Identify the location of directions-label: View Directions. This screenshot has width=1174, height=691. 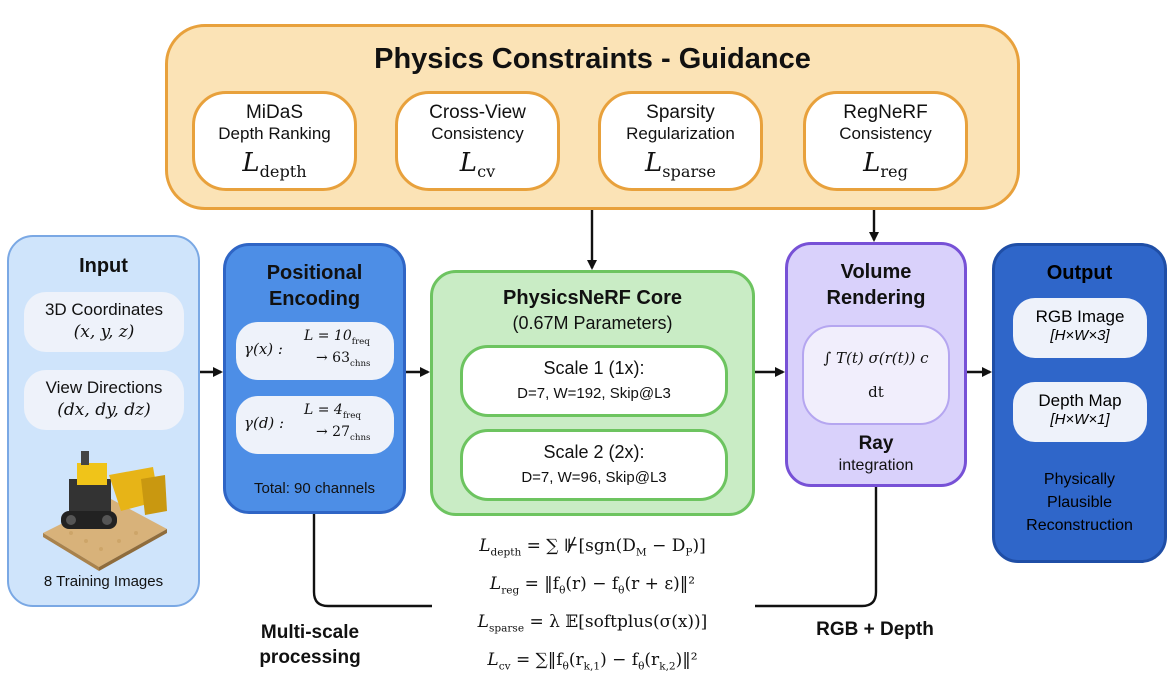
(104, 387).